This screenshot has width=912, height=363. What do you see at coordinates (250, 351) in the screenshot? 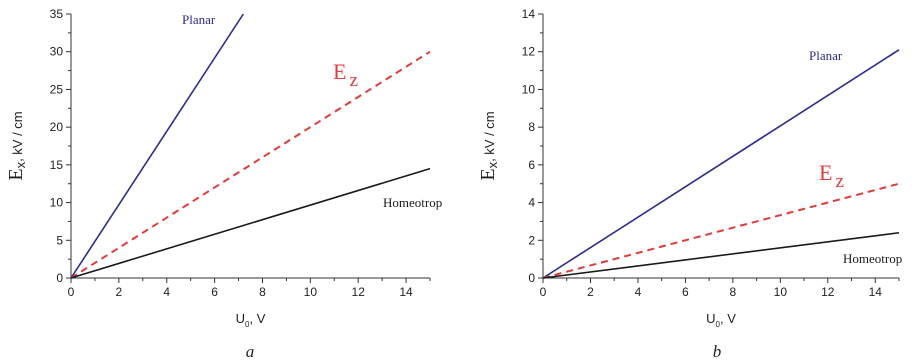
I see `panel-letter: a` at bounding box center [250, 351].